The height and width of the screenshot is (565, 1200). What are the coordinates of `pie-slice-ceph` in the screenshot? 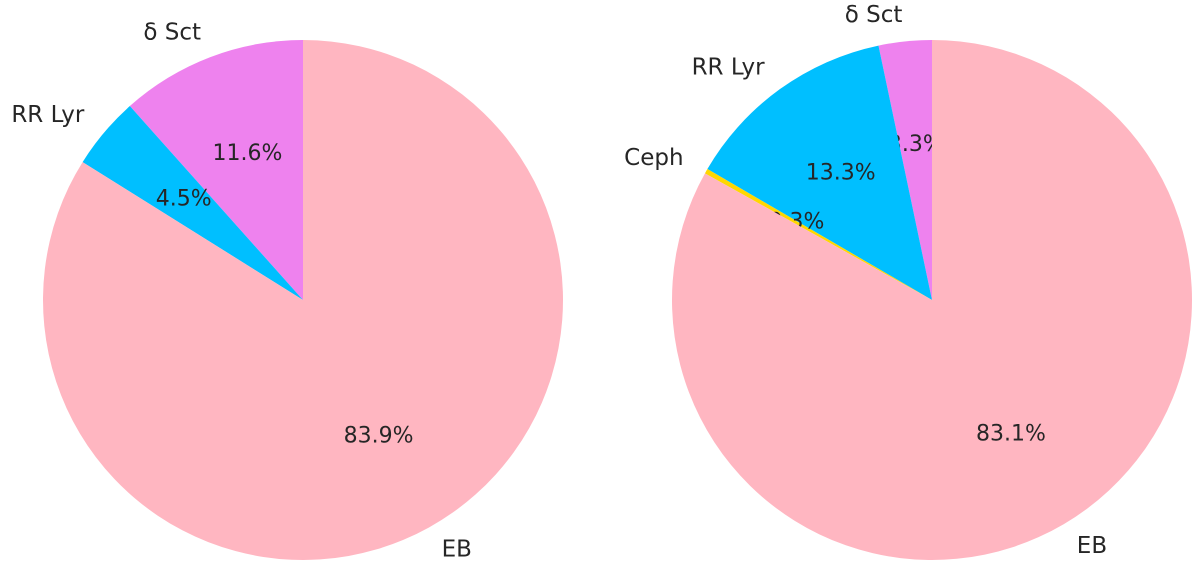 It's located at (818, 234).